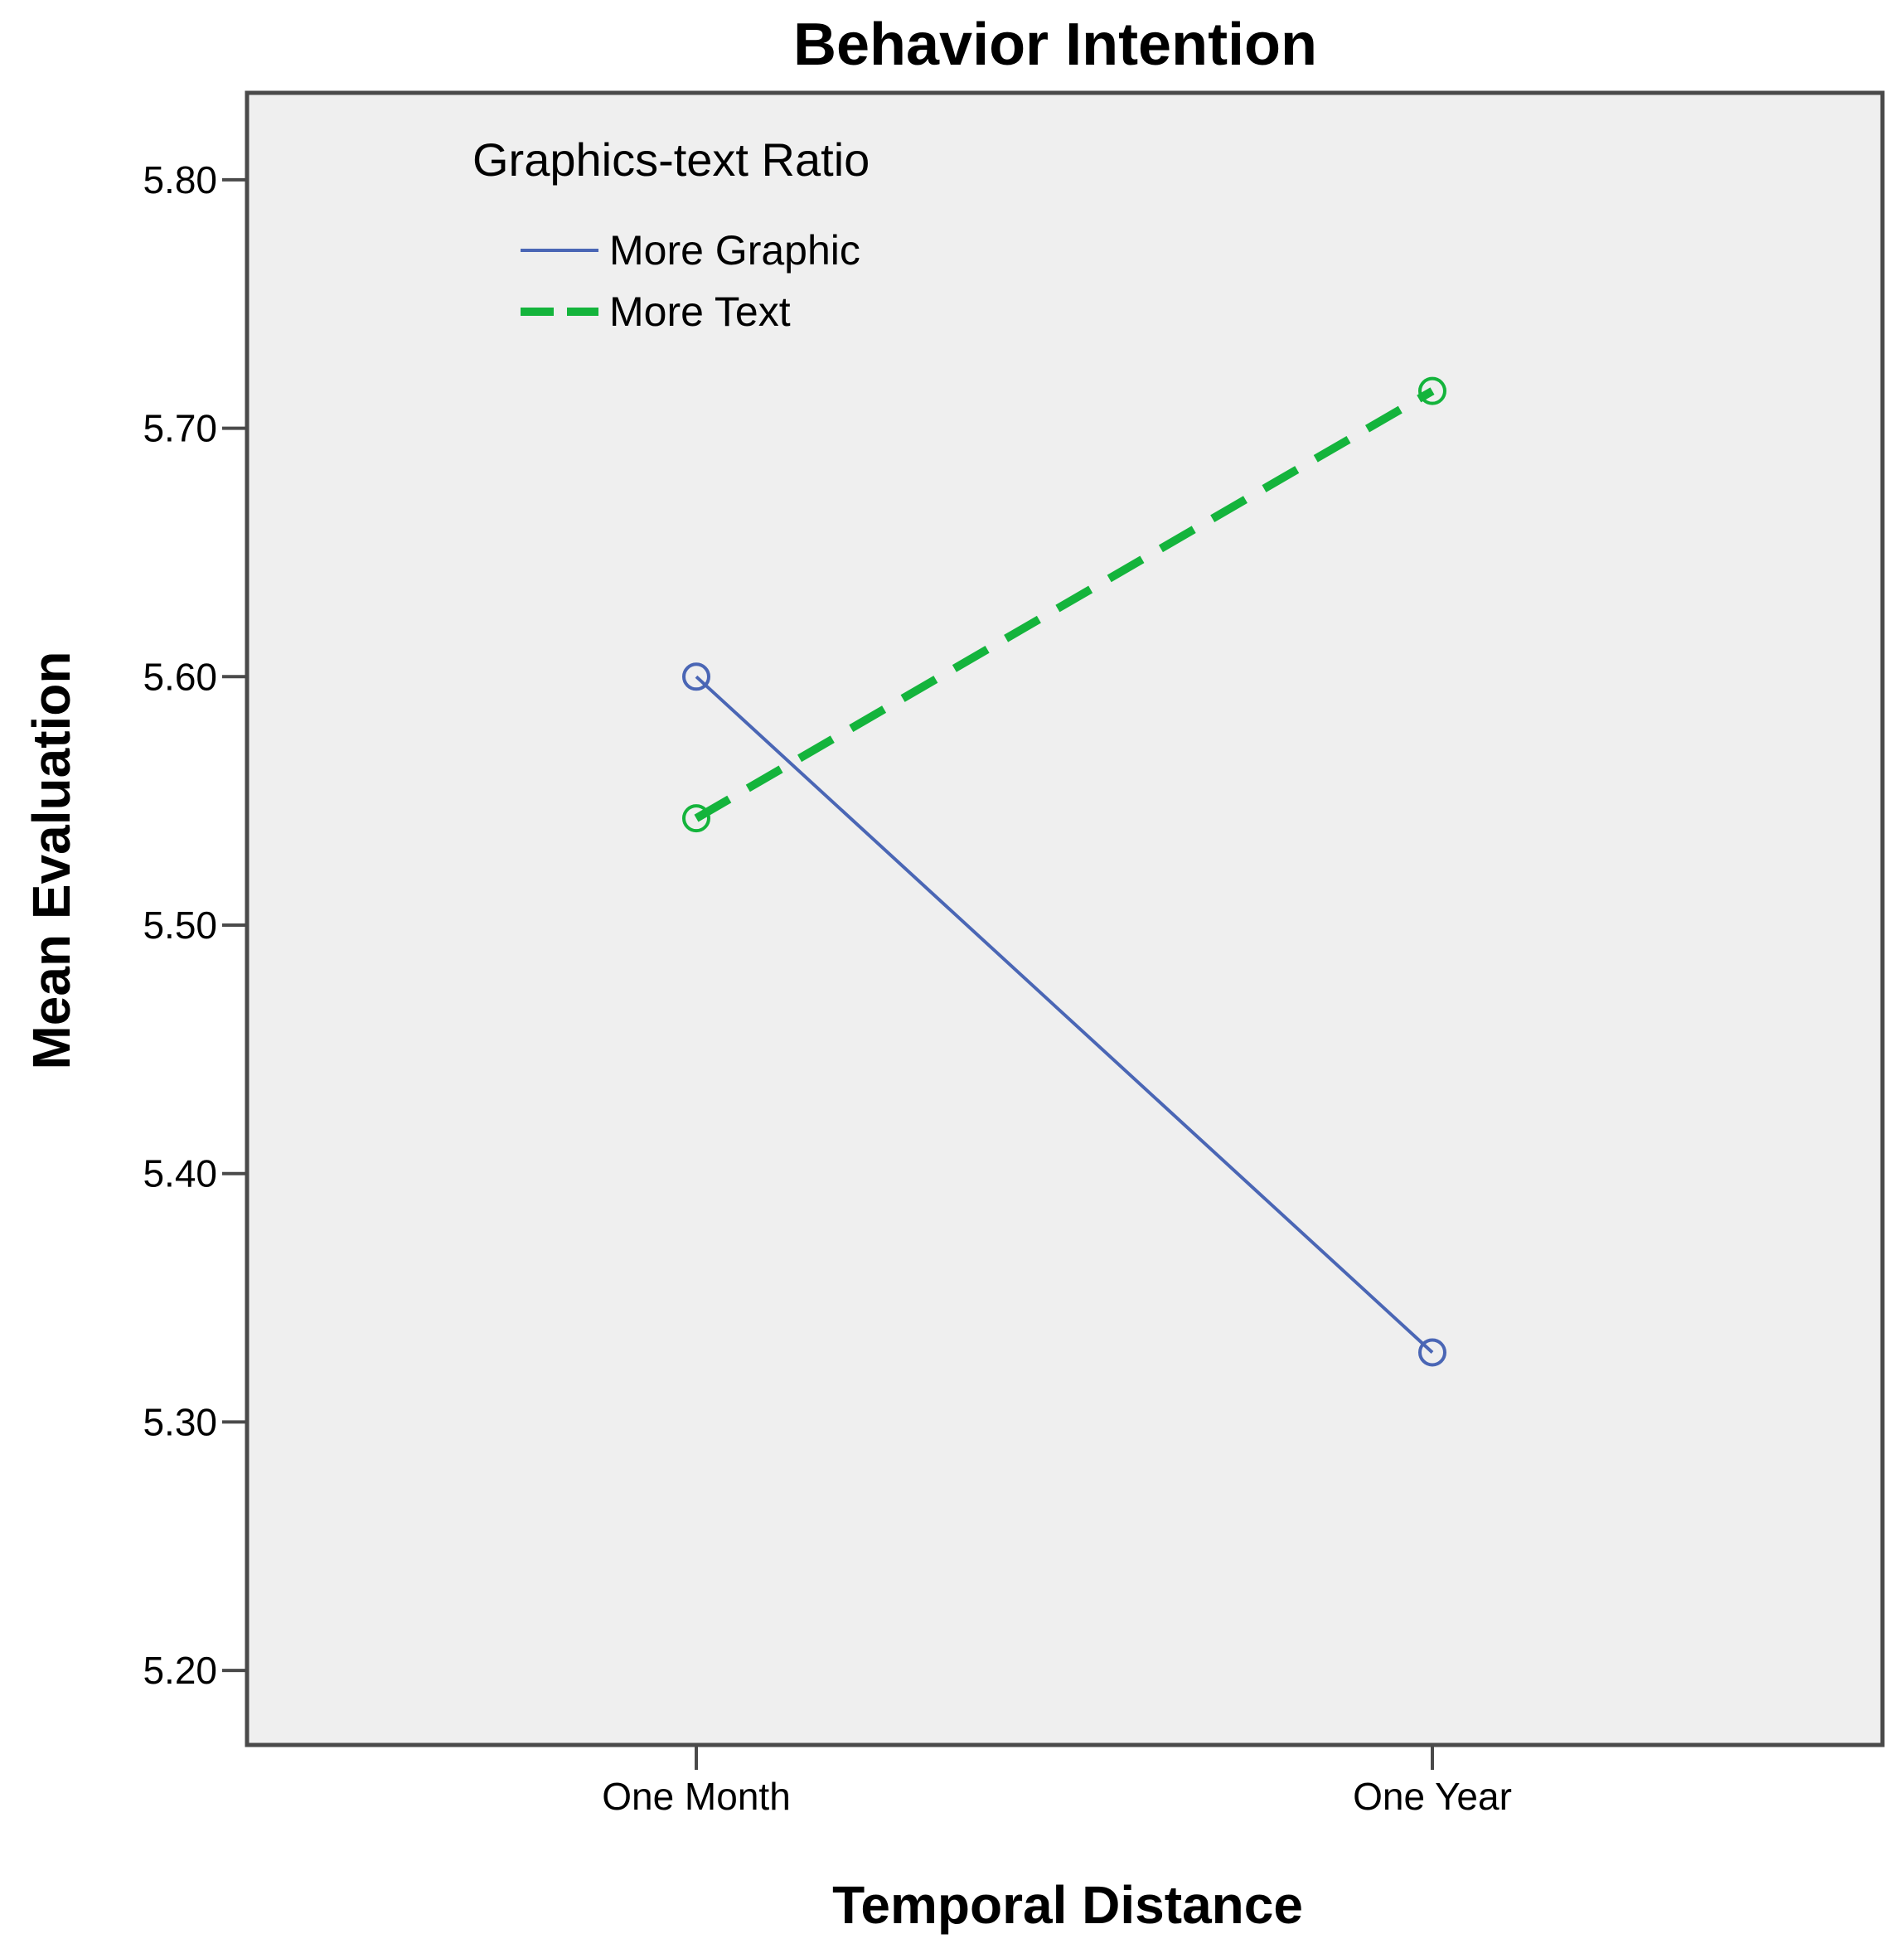 The height and width of the screenshot is (1958, 1904). What do you see at coordinates (734, 250) in the screenshot?
I see `legend-label-1: More Graphic` at bounding box center [734, 250].